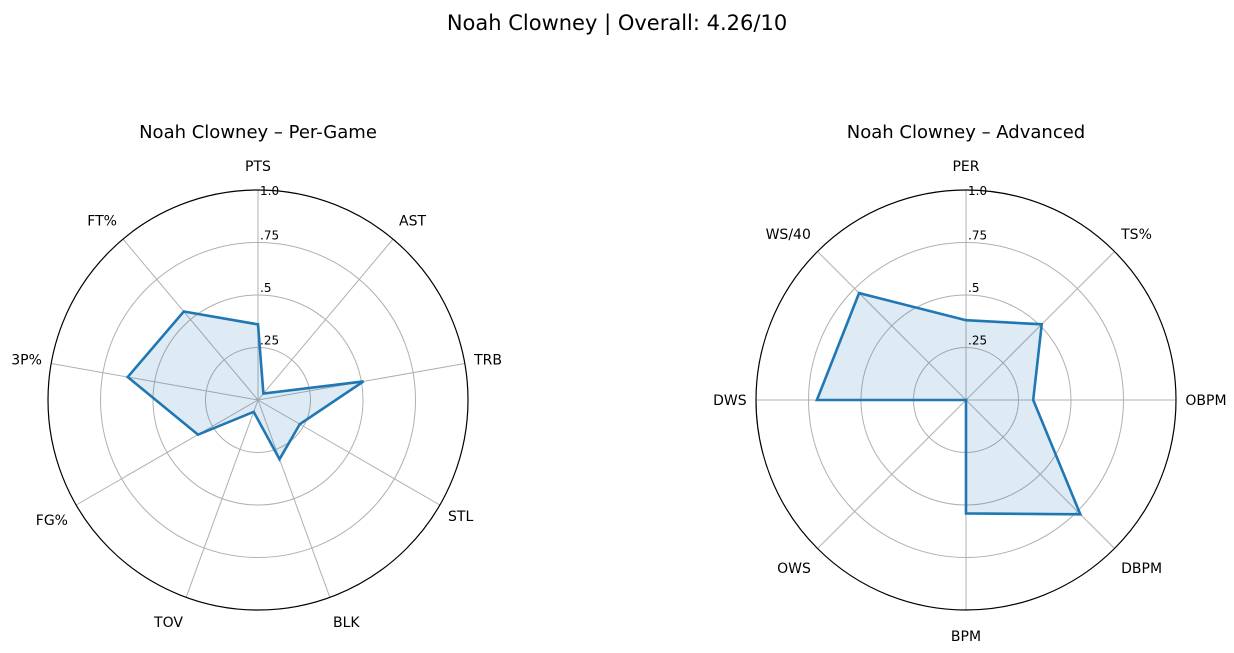 This screenshot has width=1234, height=653. I want to click on category-label: OBPM, so click(1205, 401).